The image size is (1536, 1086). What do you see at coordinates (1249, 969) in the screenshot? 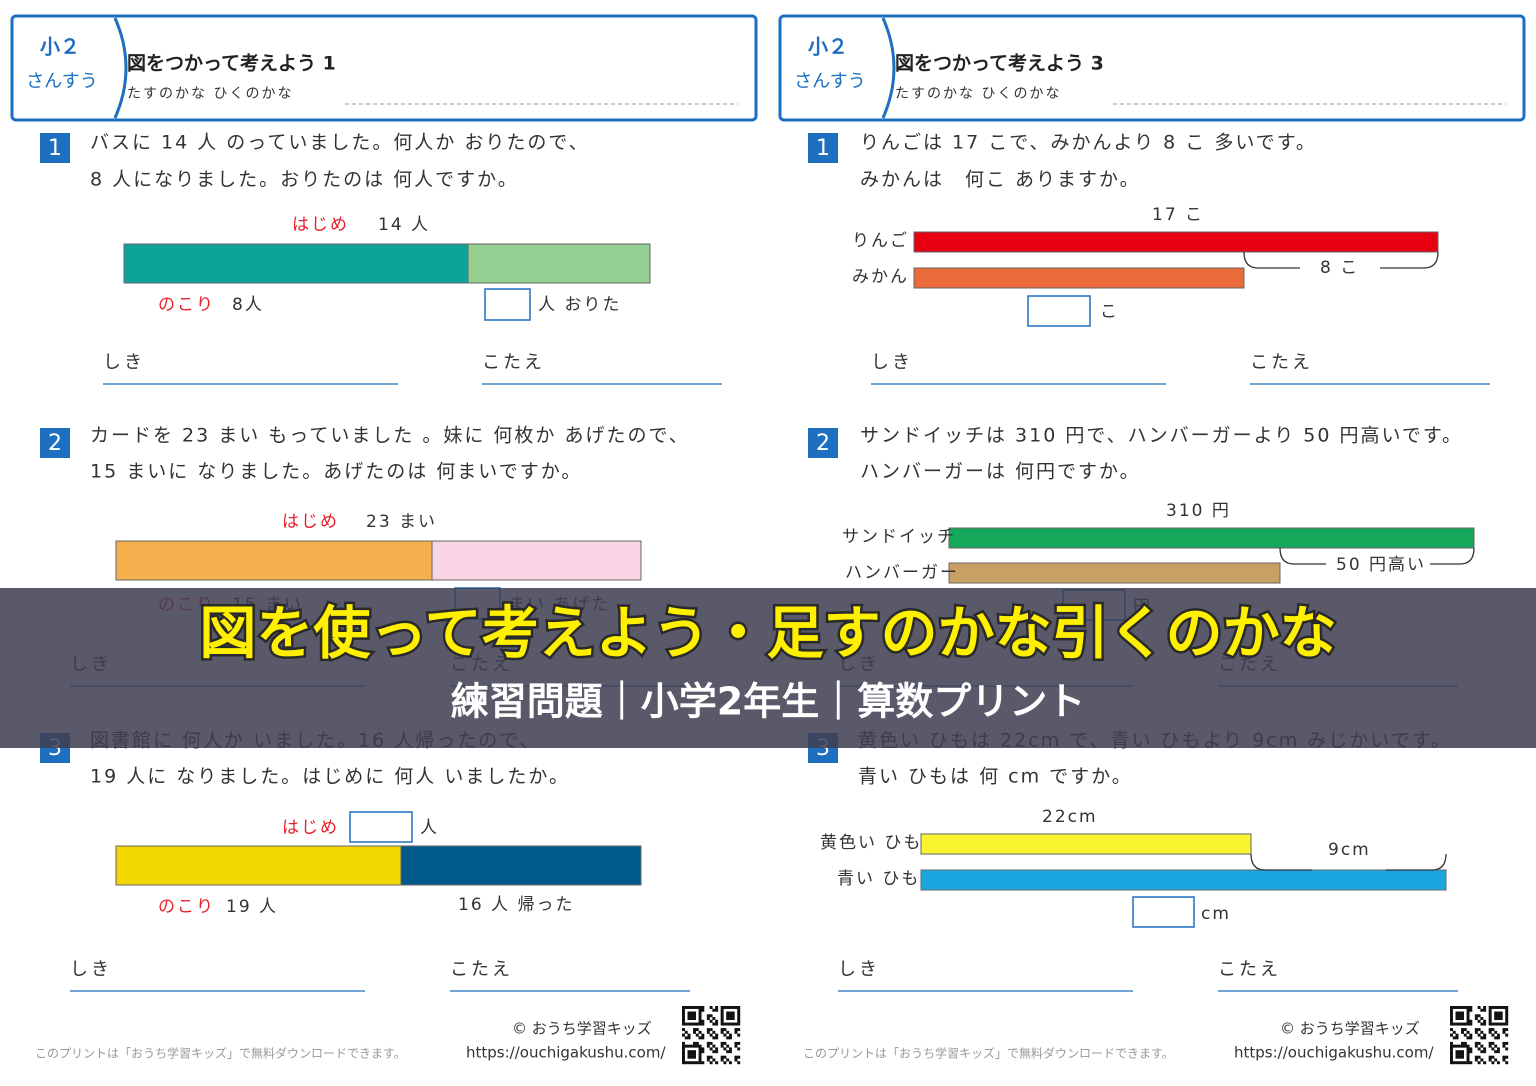
I see `answer-label: こたえ` at bounding box center [1249, 969].